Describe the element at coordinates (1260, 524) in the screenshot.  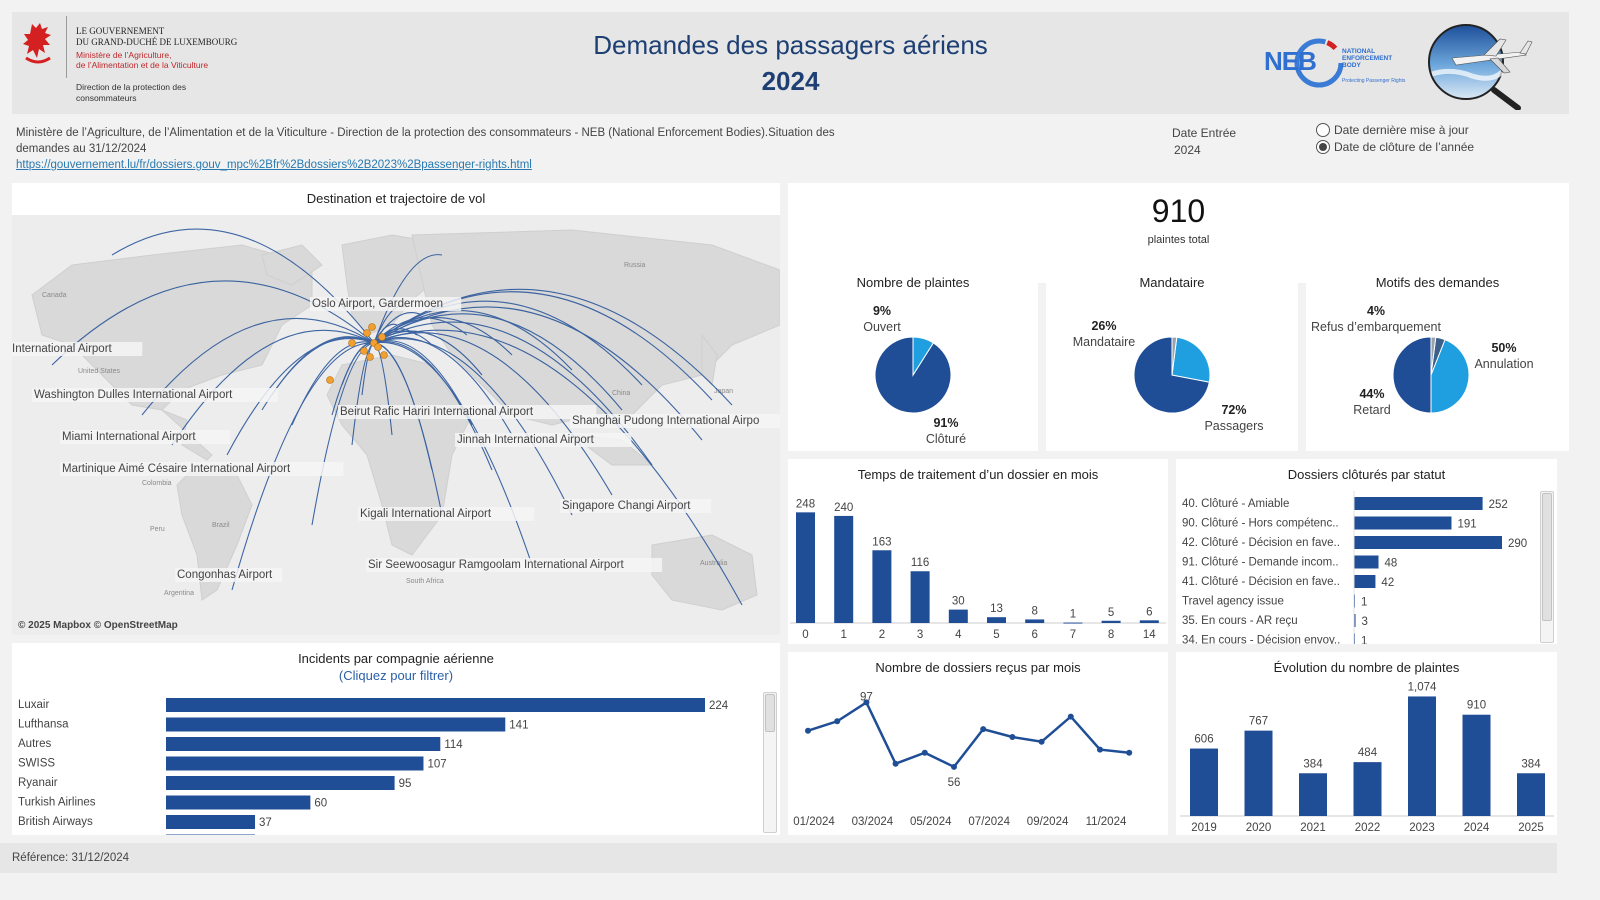
I see `status-row-label: 90. Clôturé - Hors compétenc..` at that location.